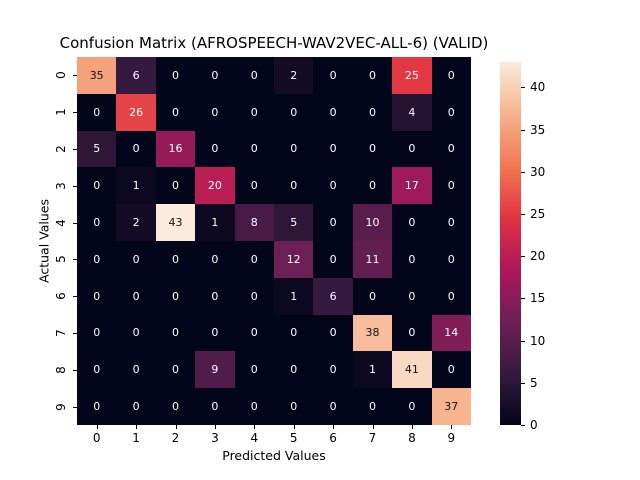 This screenshot has width=640, height=480. Describe the element at coordinates (538, 129) in the screenshot. I see `colorbar-tick-label: 35` at that location.